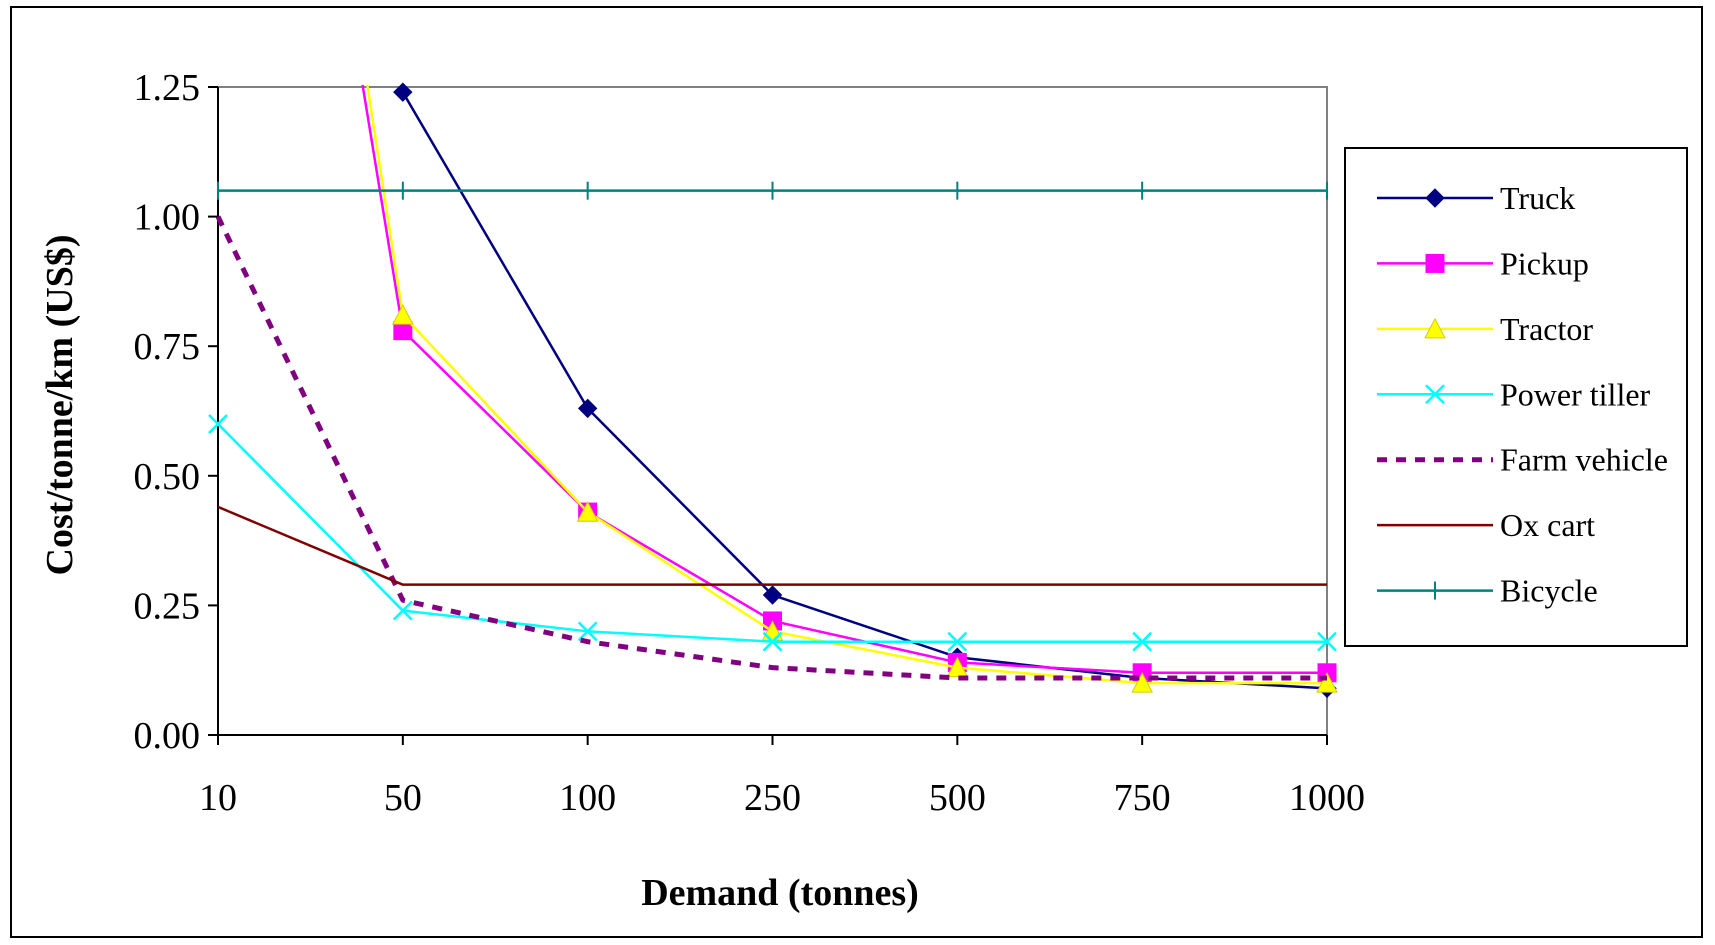 The width and height of the screenshot is (1715, 945). What do you see at coordinates (167, 347) in the screenshot?
I see `y-tick-label: 0.75` at bounding box center [167, 347].